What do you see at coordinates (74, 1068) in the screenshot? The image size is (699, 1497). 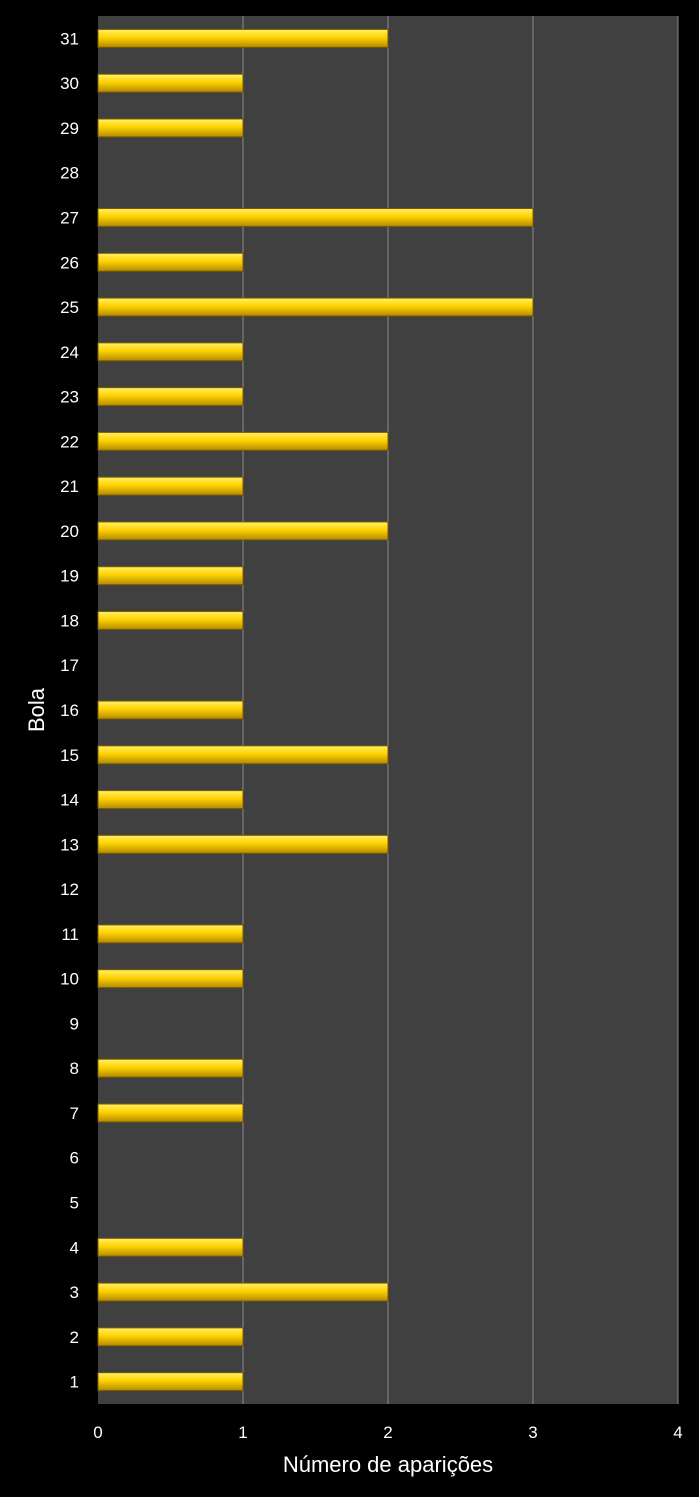 I see `y-tick-label: 8` at bounding box center [74, 1068].